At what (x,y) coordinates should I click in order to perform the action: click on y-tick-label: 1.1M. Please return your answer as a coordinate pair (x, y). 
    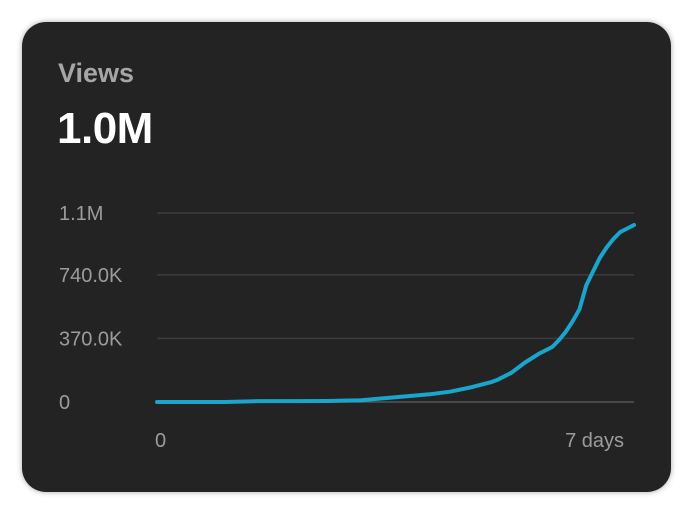
    Looking at the image, I should click on (81, 214).